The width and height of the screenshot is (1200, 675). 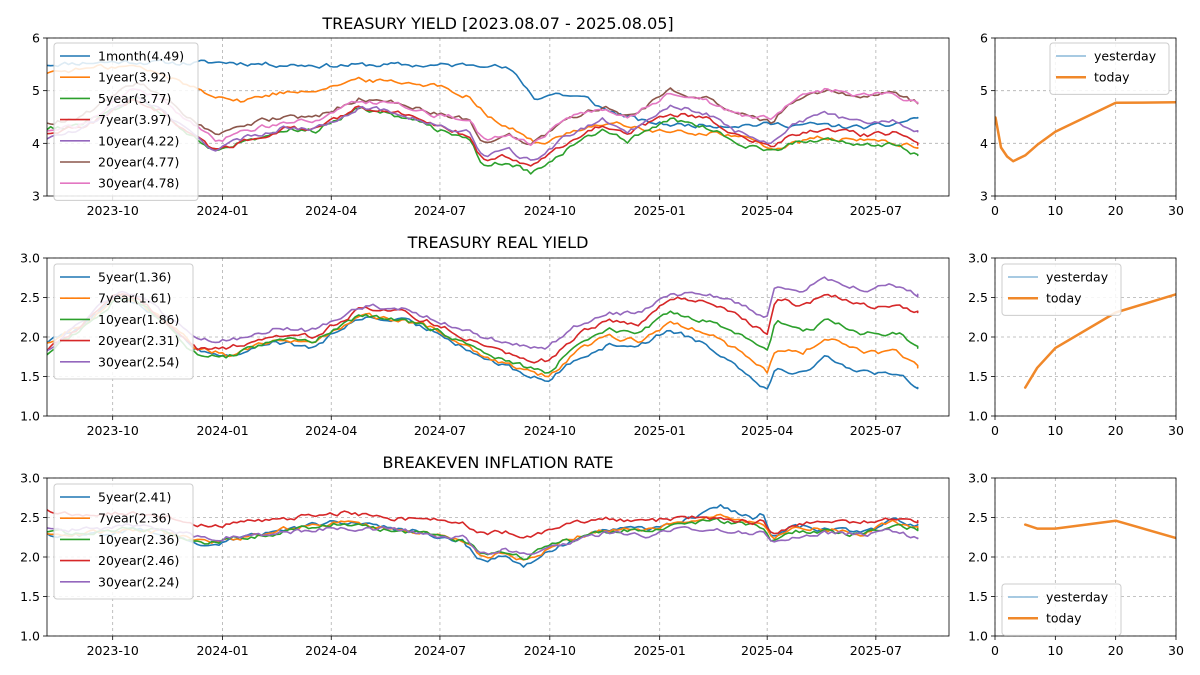 I want to click on treasury-real-yield-title: TREASURY REAL YIELD, so click(x=498, y=242).